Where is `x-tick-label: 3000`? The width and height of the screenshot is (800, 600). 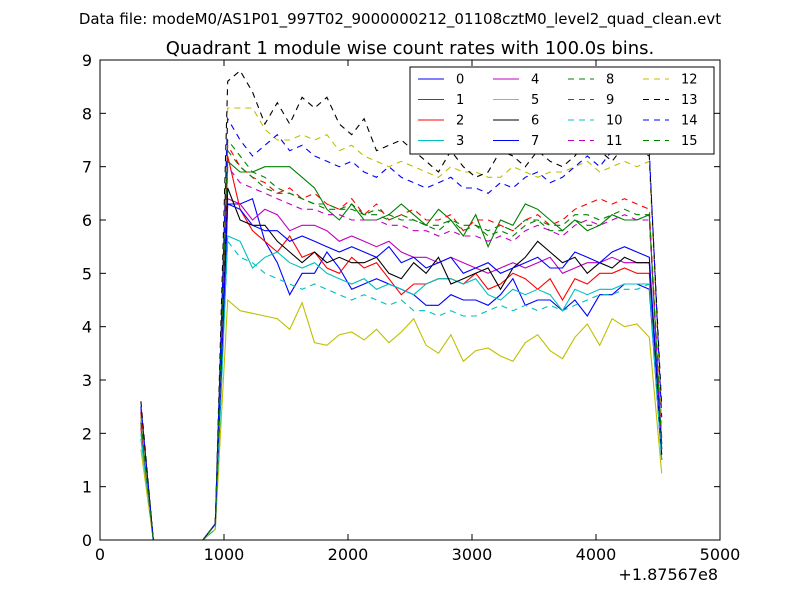
x-tick-label: 3000 is located at coordinates (472, 554).